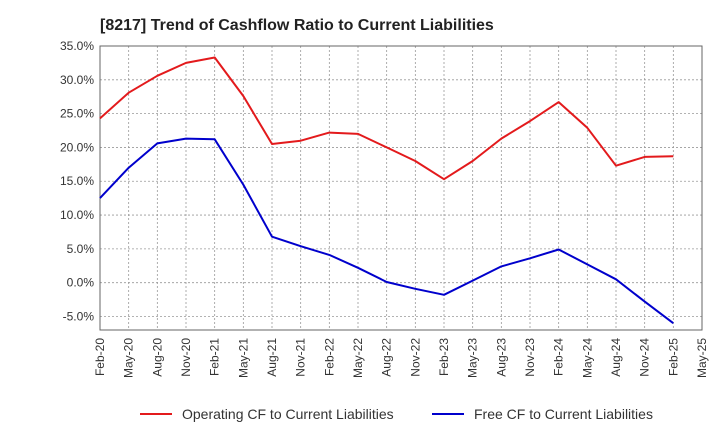 The height and width of the screenshot is (440, 720). What do you see at coordinates (501, 357) in the screenshot?
I see `x-tick-label: Aug-23` at bounding box center [501, 357].